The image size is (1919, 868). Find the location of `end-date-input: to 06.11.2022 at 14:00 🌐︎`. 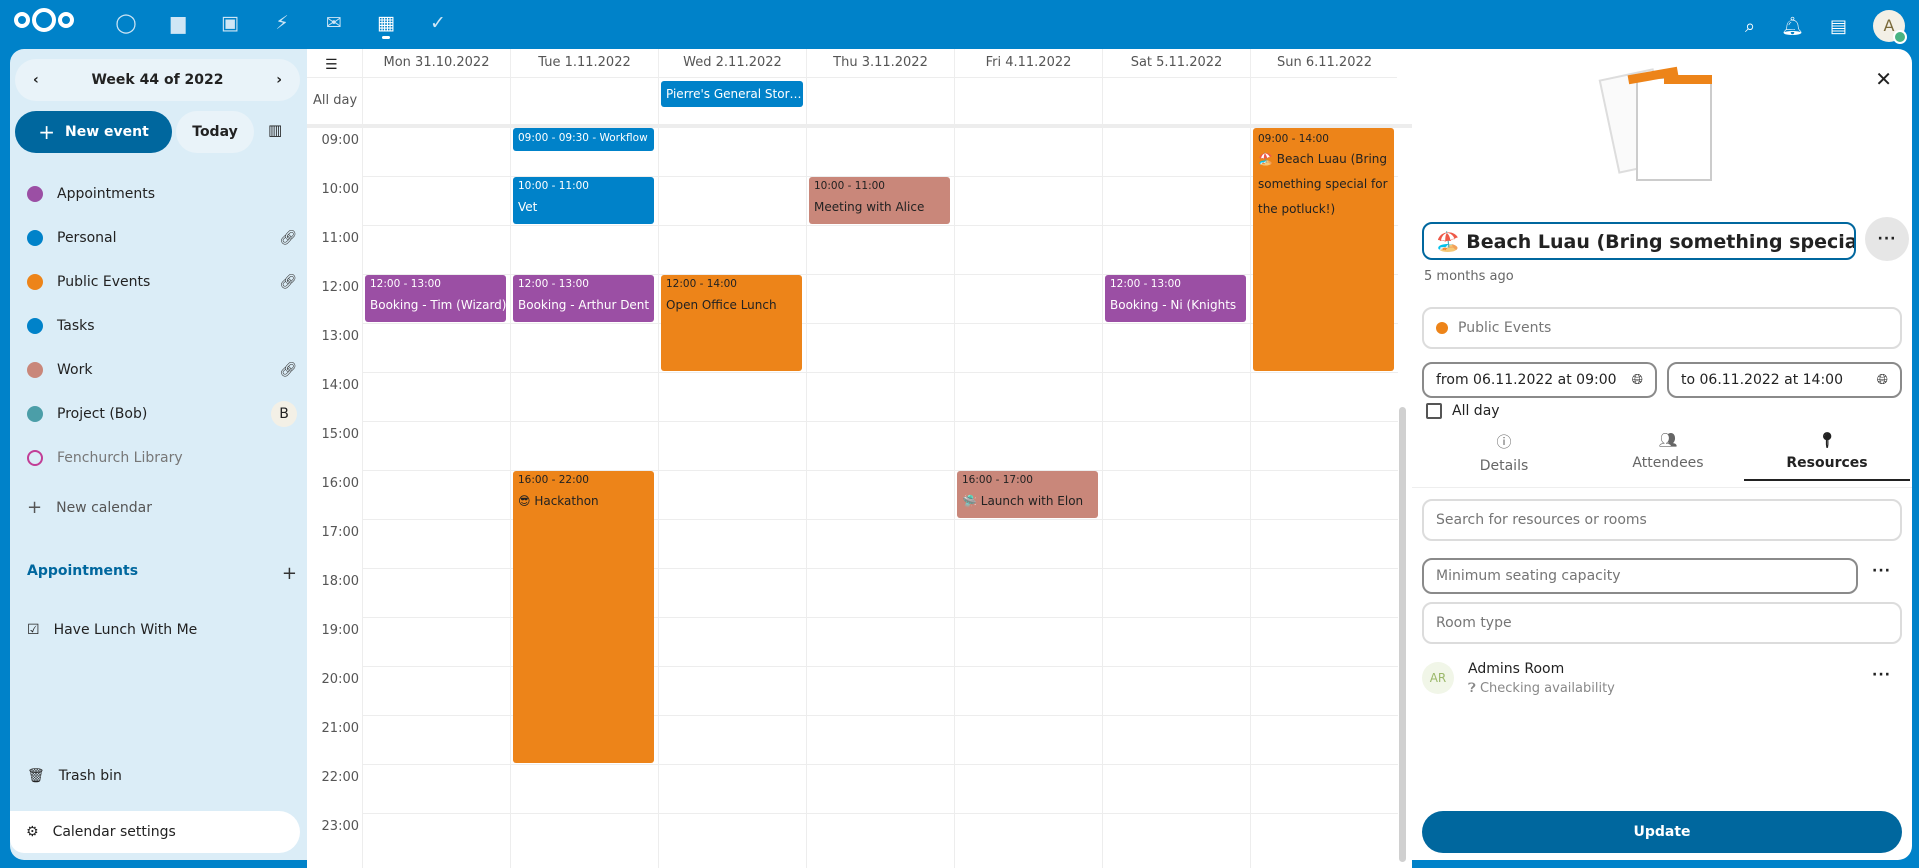

end-date-input: to 06.11.2022 at 14:00 🌐︎ is located at coordinates (1784, 380).